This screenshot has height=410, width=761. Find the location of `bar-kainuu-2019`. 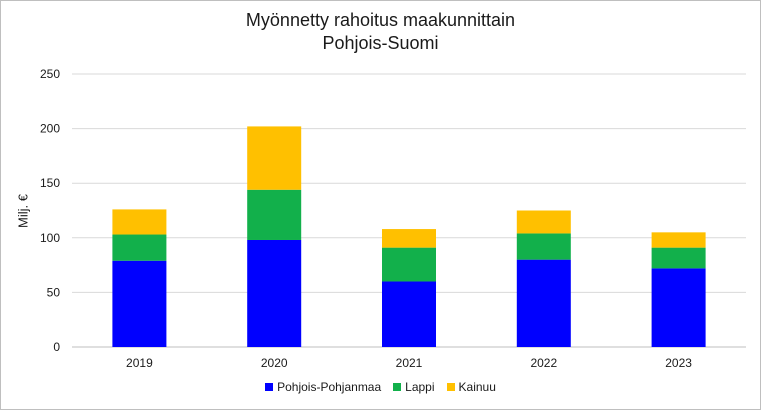

bar-kainuu-2019 is located at coordinates (139, 222).